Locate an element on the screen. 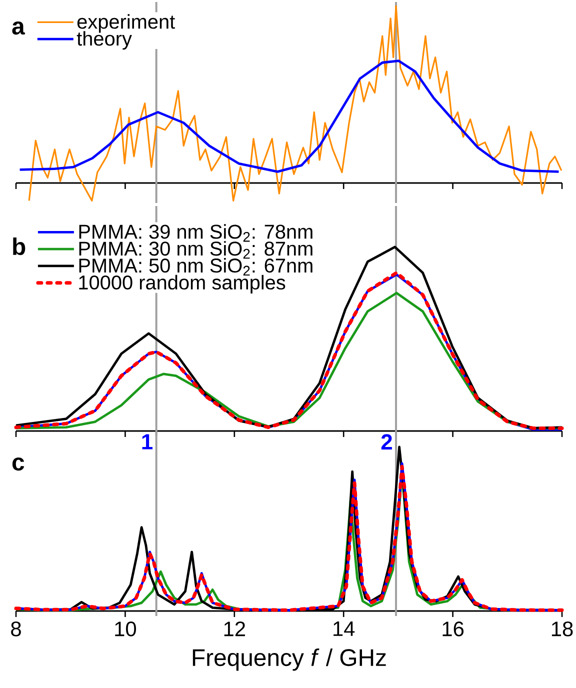 The image size is (576, 688). legend-label: 10000 random samples is located at coordinates (182, 284).